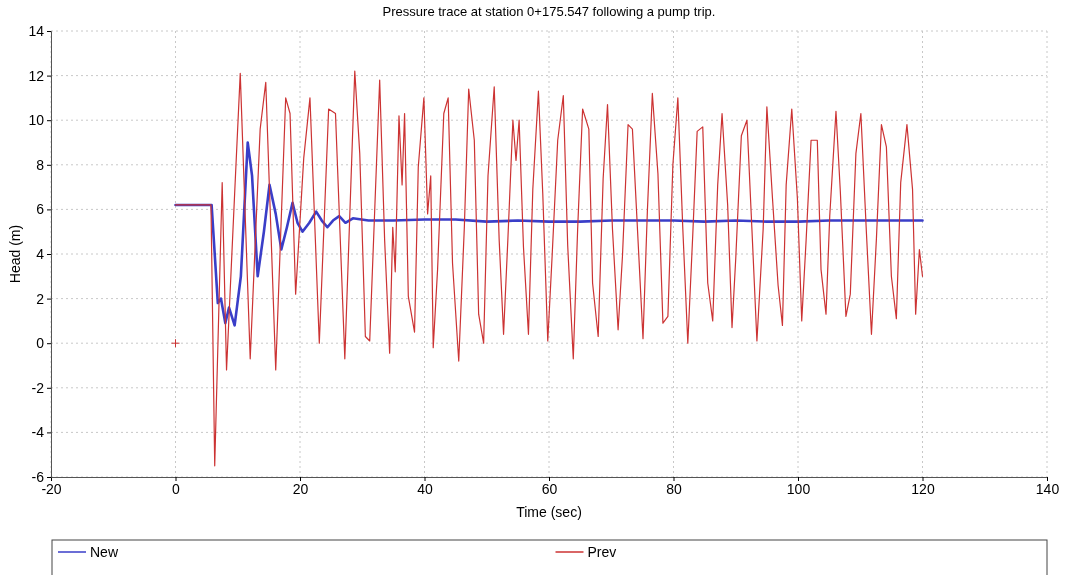 The image size is (1066, 575). Describe the element at coordinates (674, 488) in the screenshot. I see `x-tick-label: 80` at that location.